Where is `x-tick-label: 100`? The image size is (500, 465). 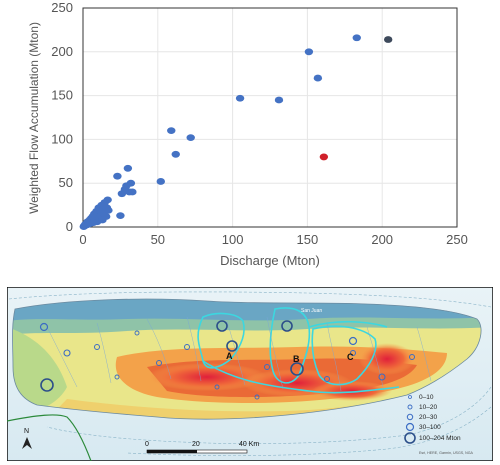 x-tick-label: 100 is located at coordinates (233, 239).